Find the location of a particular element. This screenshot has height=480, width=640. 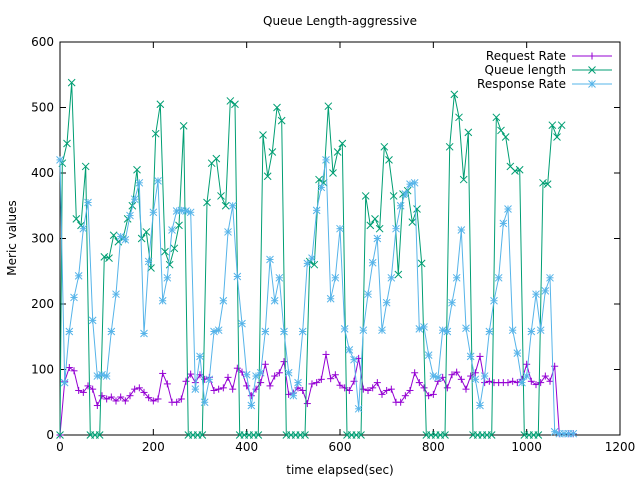

legend-label: Request Rate is located at coordinates (526, 56).